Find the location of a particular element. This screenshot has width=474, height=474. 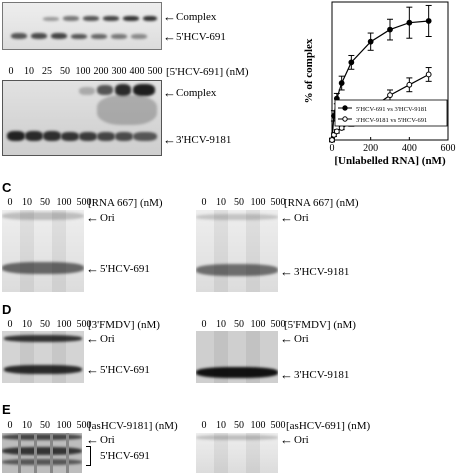

panel-a-bottom-gel is located at coordinates (82, 118).